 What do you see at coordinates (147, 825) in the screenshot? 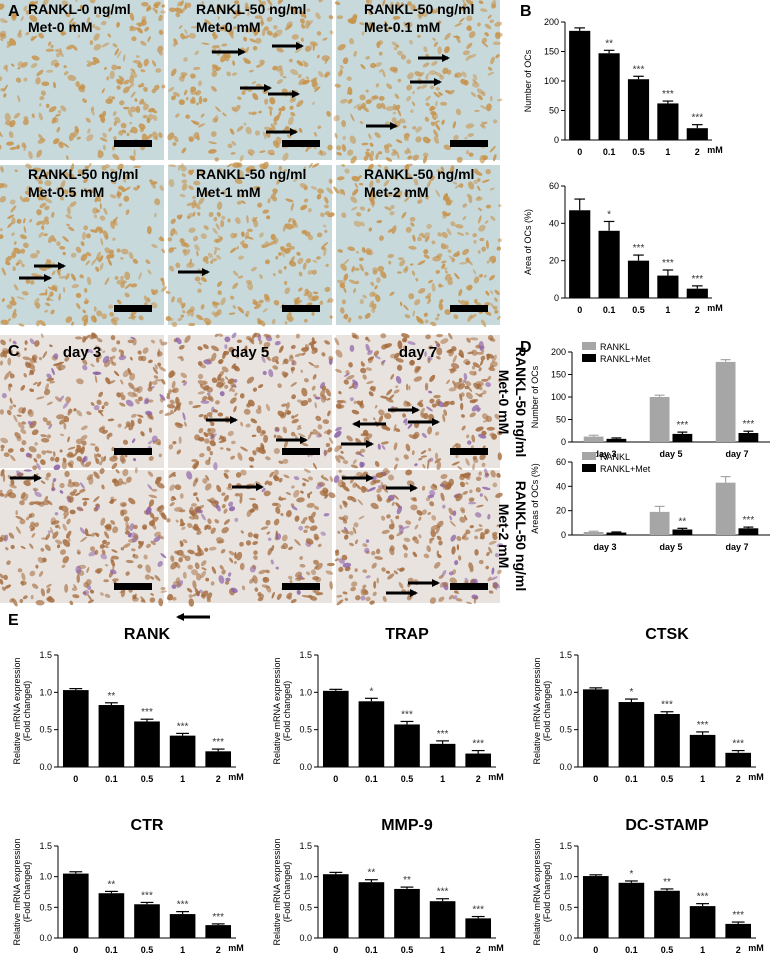
I see `chart-title: CTR` at bounding box center [147, 825].